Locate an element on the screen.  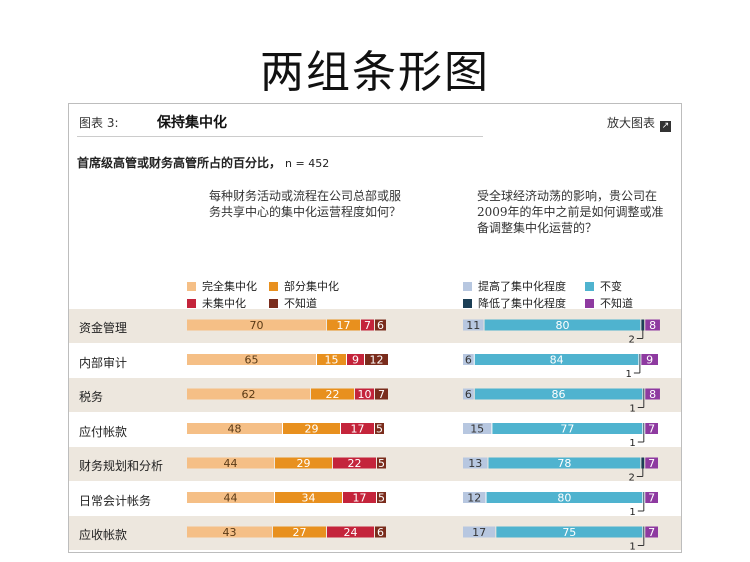
right-legend-label: 不变 is located at coordinates (611, 286).